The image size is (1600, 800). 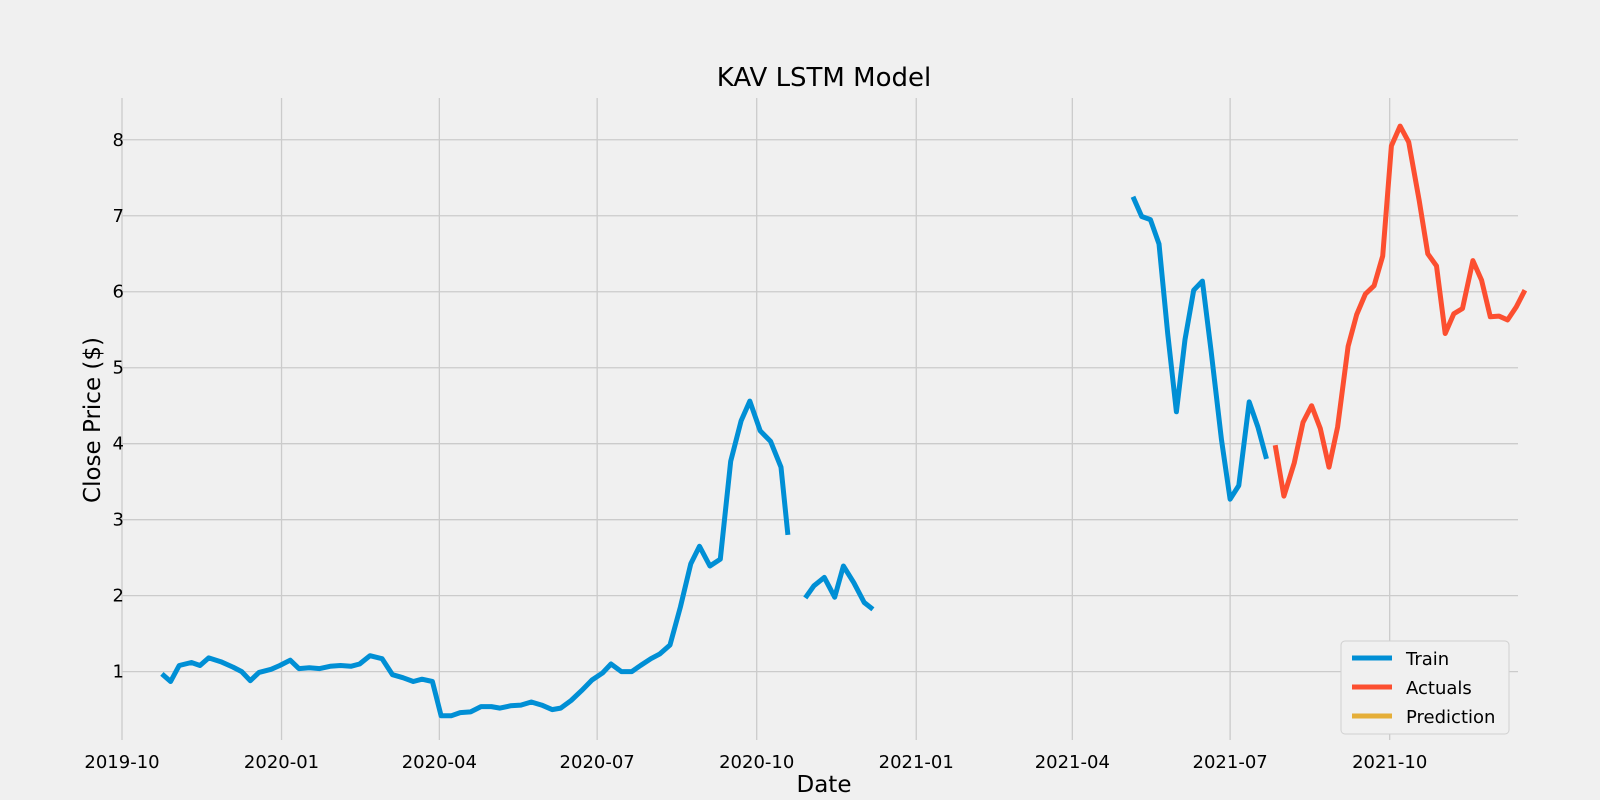 I want to click on legend-label-prediction: Prediction, so click(x=1450, y=717).